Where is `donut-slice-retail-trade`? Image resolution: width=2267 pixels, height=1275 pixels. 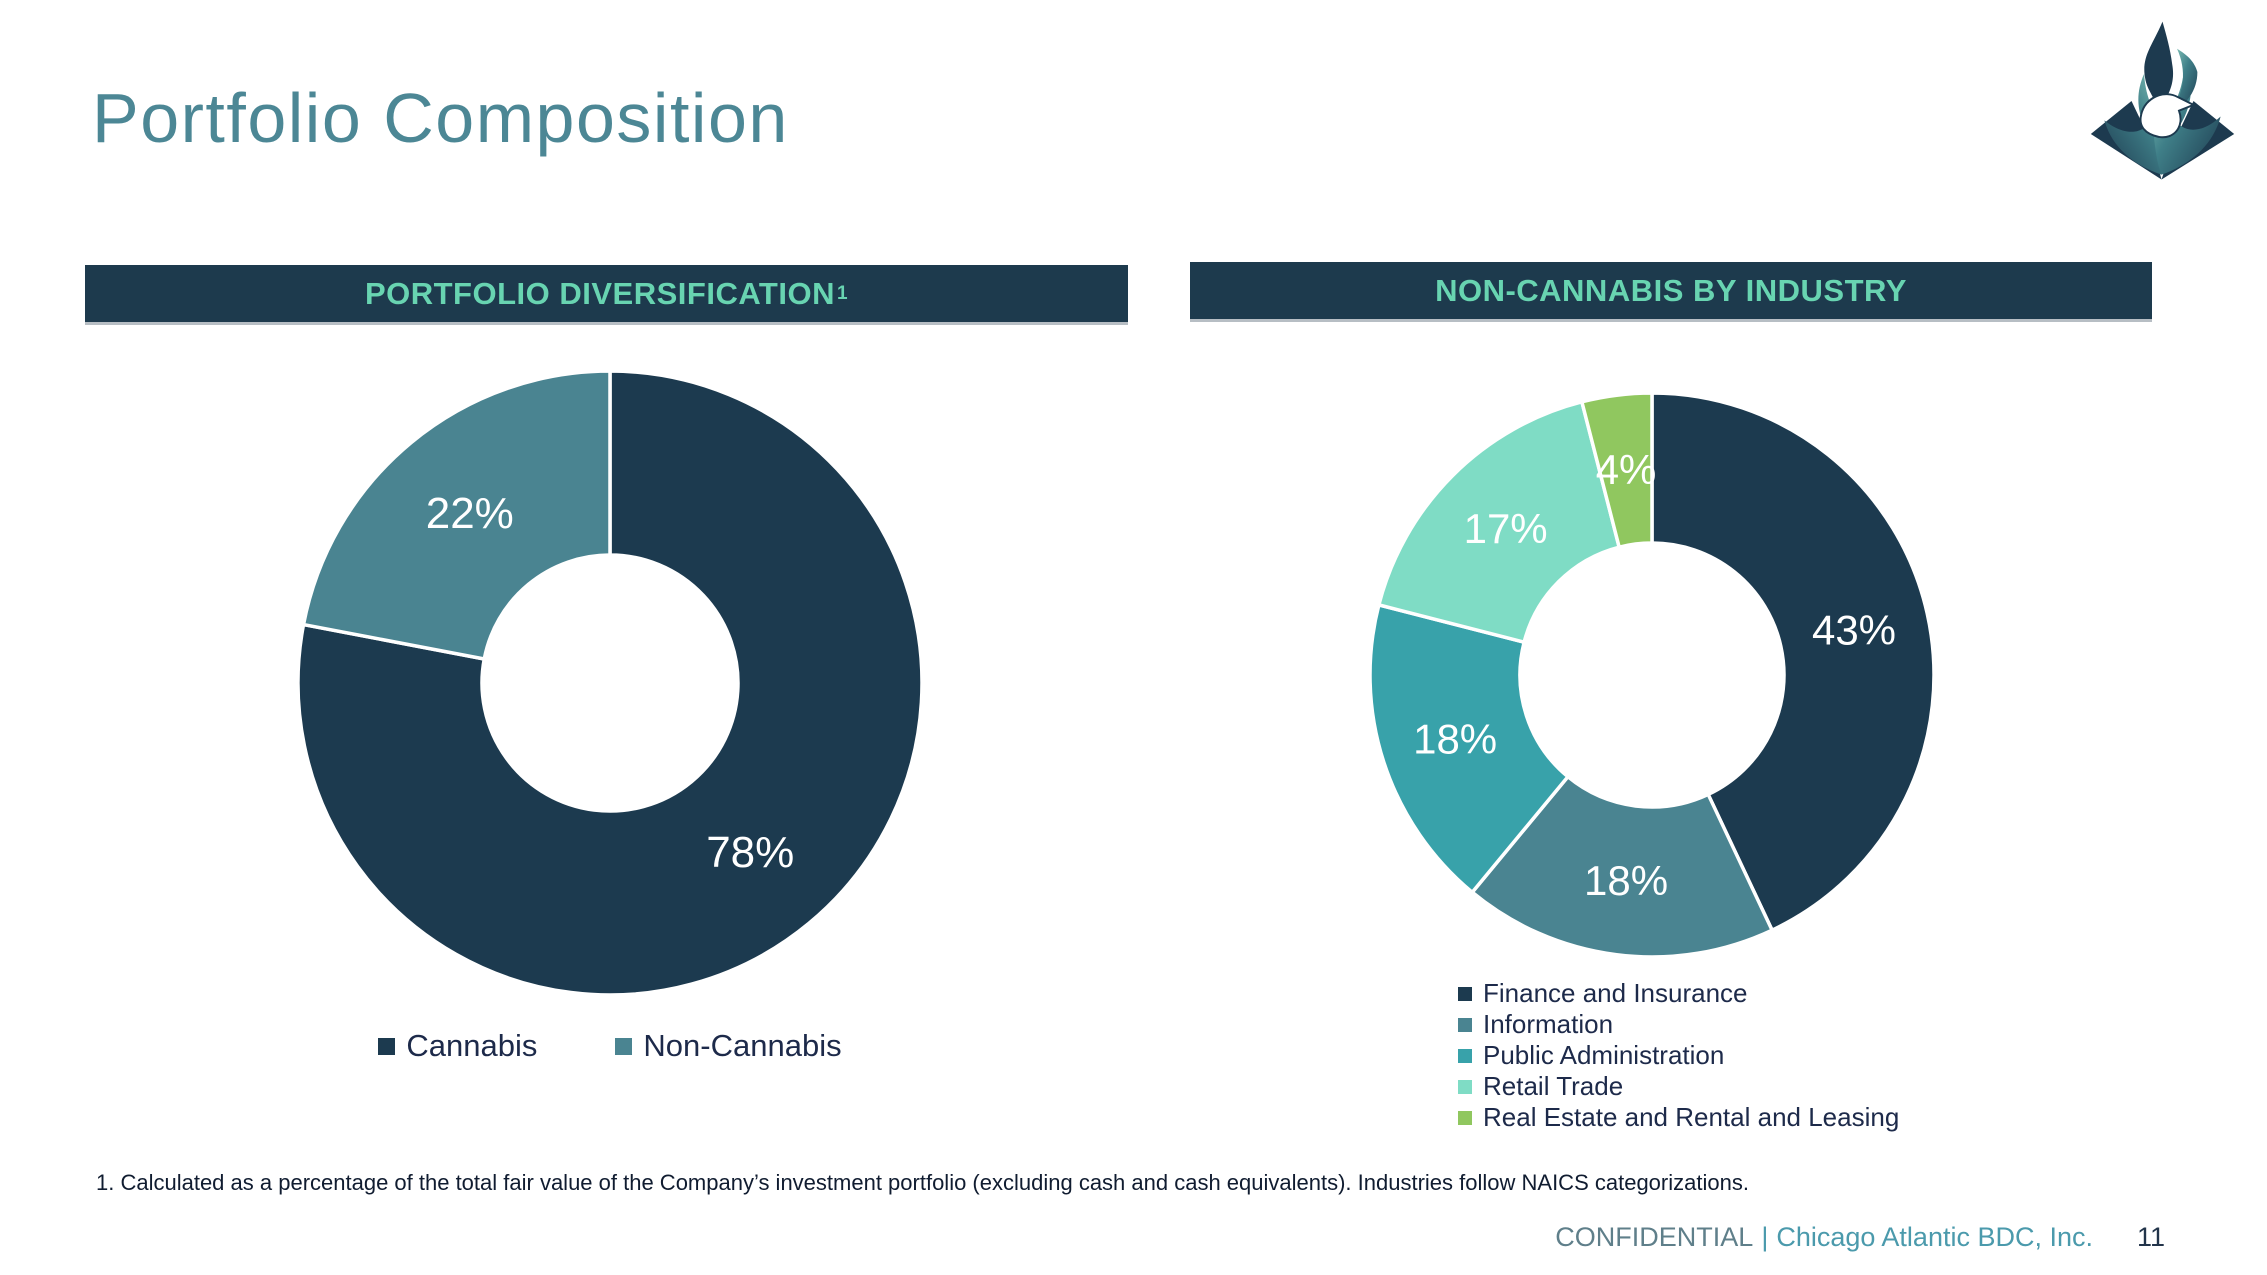 donut-slice-retail-trade is located at coordinates (1499, 522).